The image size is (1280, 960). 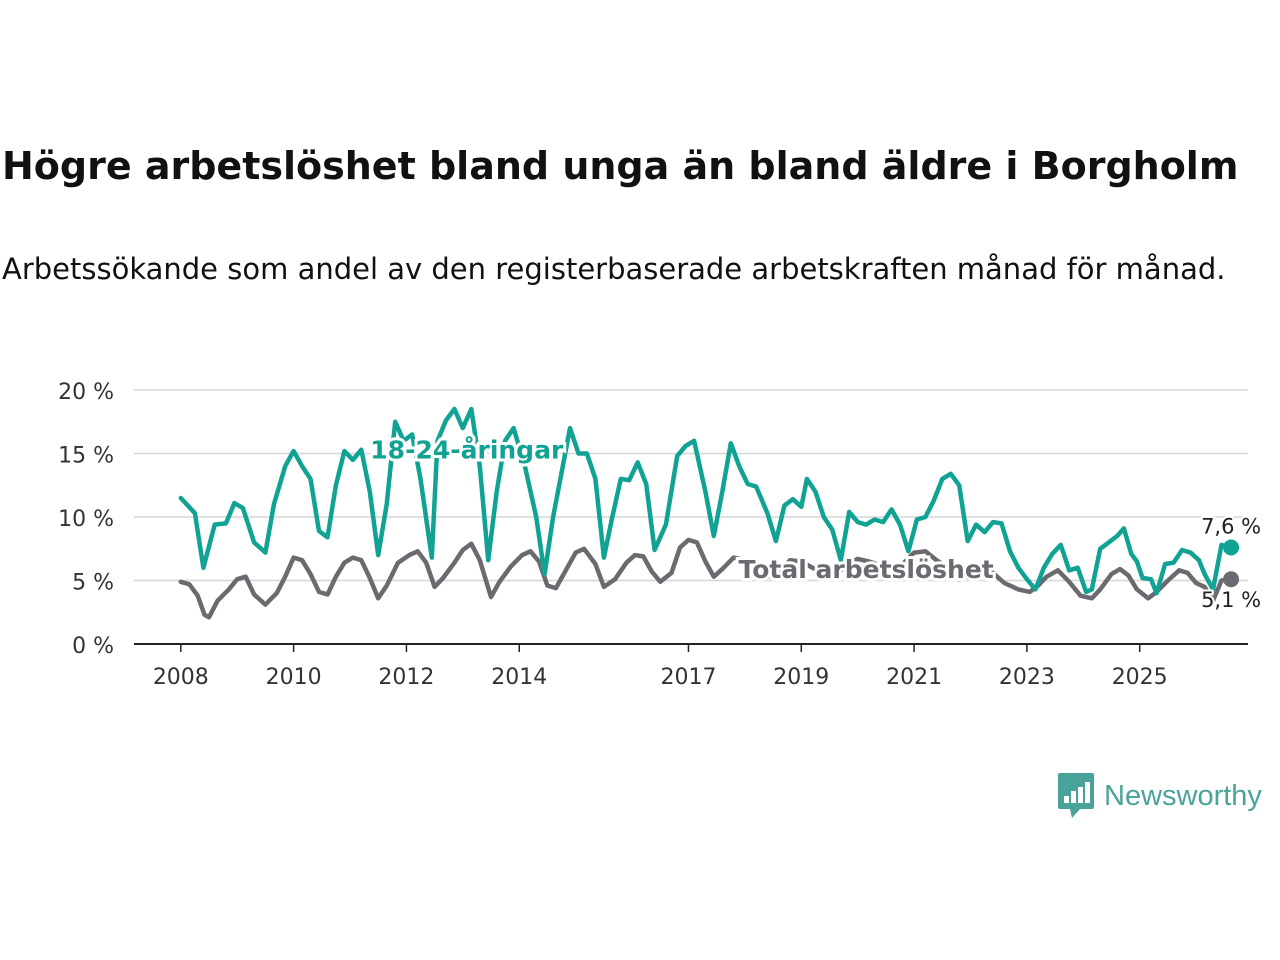 I want to click on x-tick-label: 2023, so click(x=1027, y=677).